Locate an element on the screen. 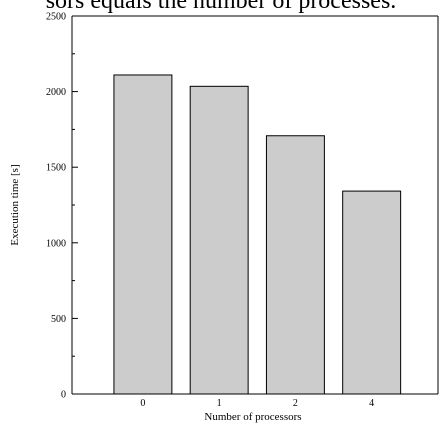 The height and width of the screenshot is (424, 442). y-tick-label: 1500 is located at coordinates (56, 168).